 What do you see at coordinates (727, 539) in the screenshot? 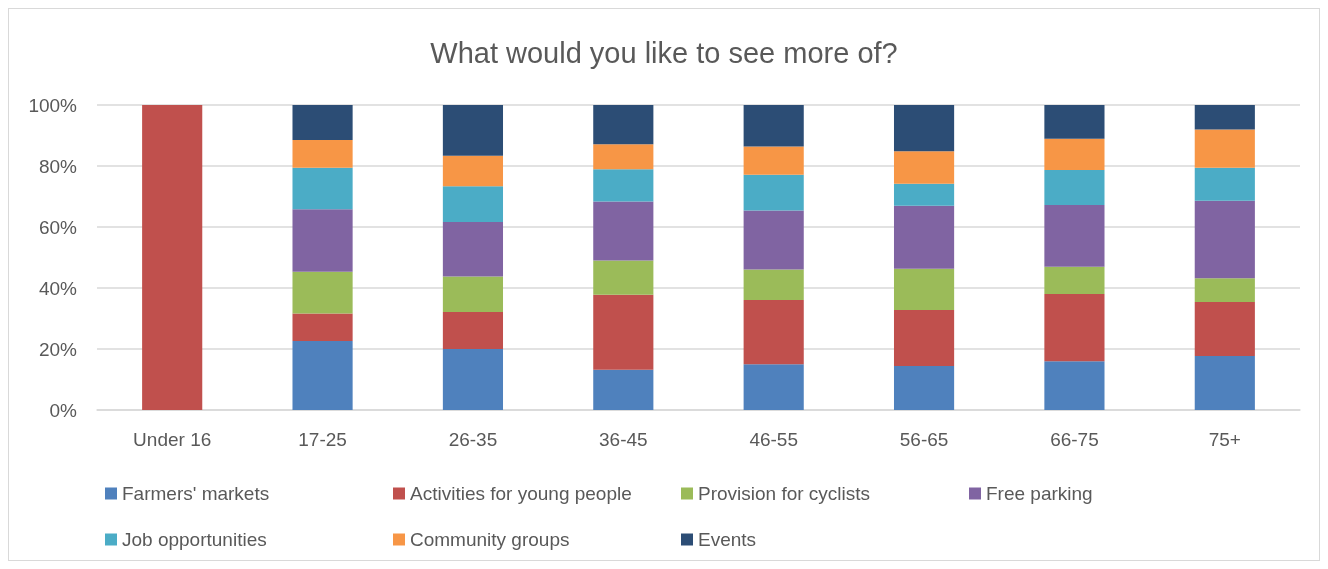
I see `legend-label: Events` at bounding box center [727, 539].